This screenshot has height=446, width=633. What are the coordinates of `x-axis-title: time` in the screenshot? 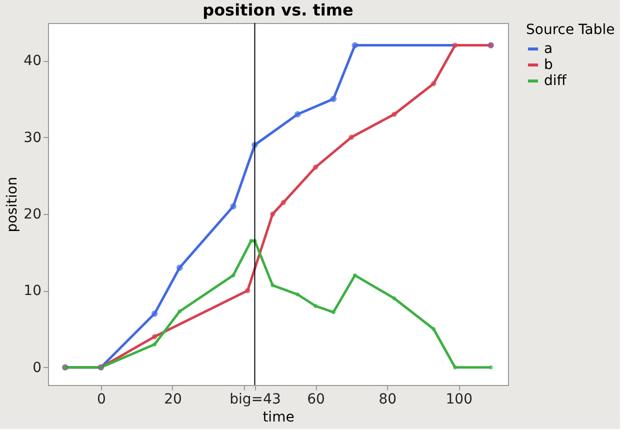 It's located at (278, 418).